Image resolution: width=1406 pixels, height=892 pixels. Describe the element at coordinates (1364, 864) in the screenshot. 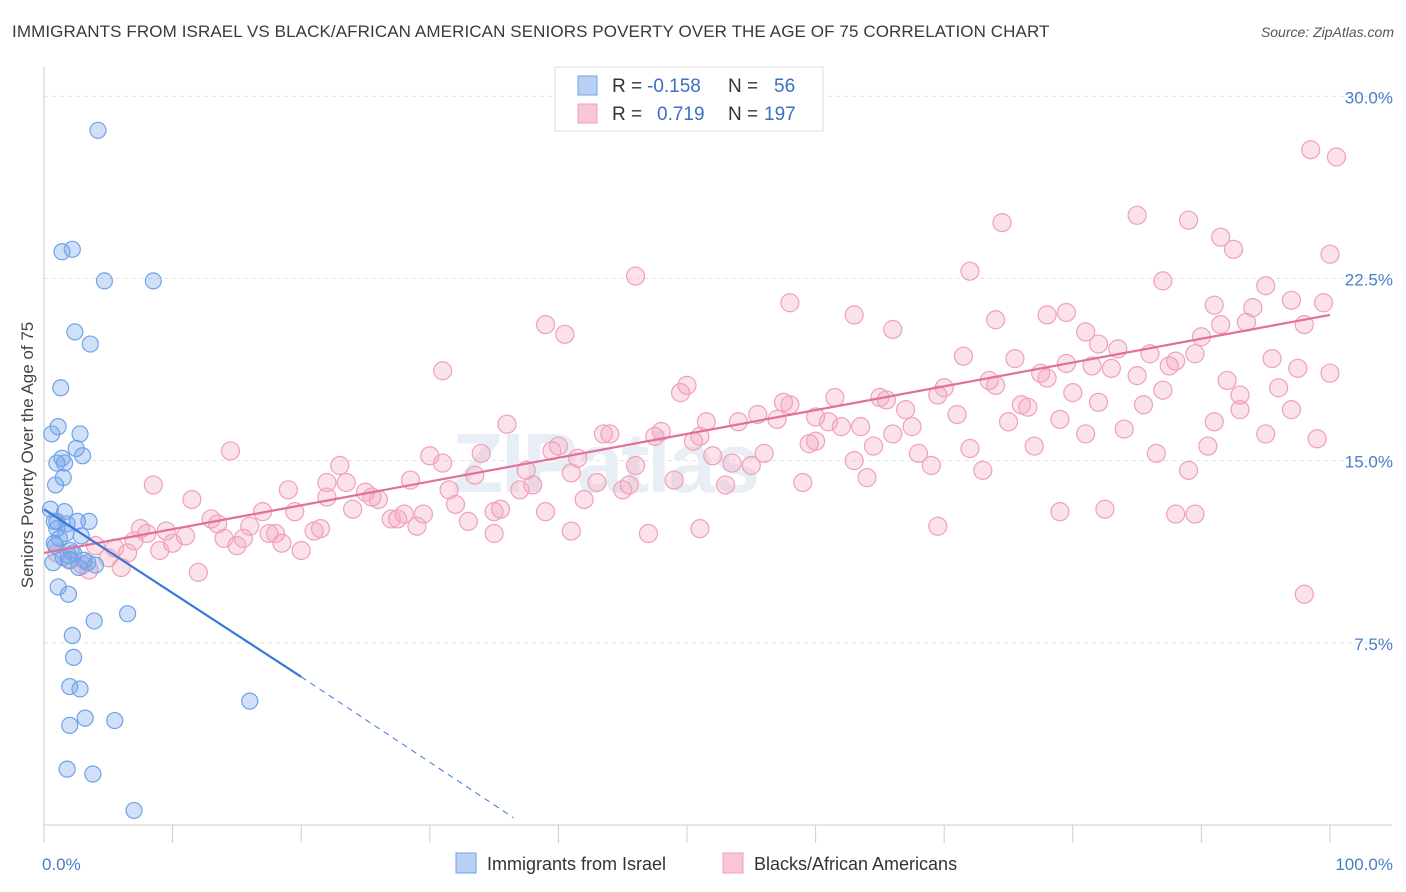

I see `x-tick-label-1: 100.0%` at that location.